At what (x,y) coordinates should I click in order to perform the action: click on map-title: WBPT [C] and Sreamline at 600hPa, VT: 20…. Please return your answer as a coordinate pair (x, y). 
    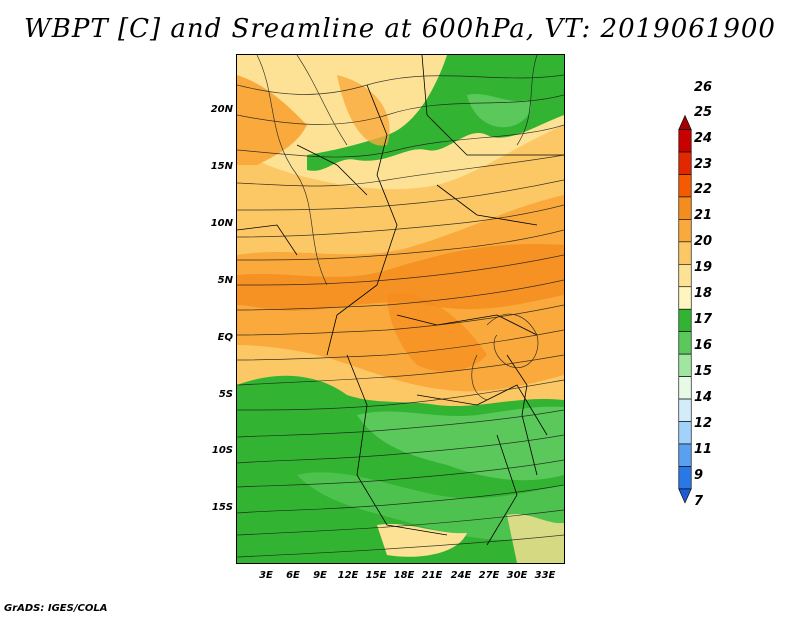
    Looking at the image, I should click on (400, 29).